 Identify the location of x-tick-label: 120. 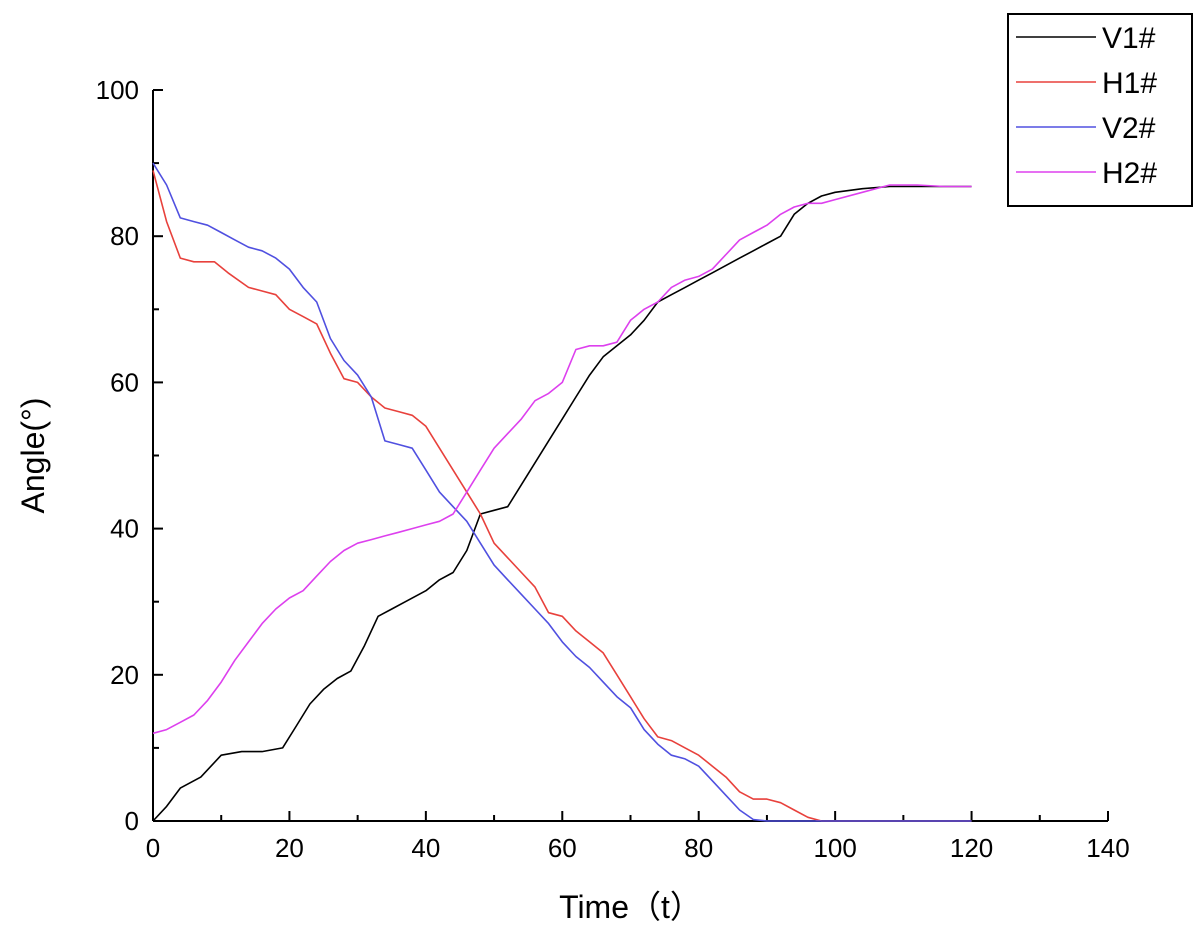
(971, 848).